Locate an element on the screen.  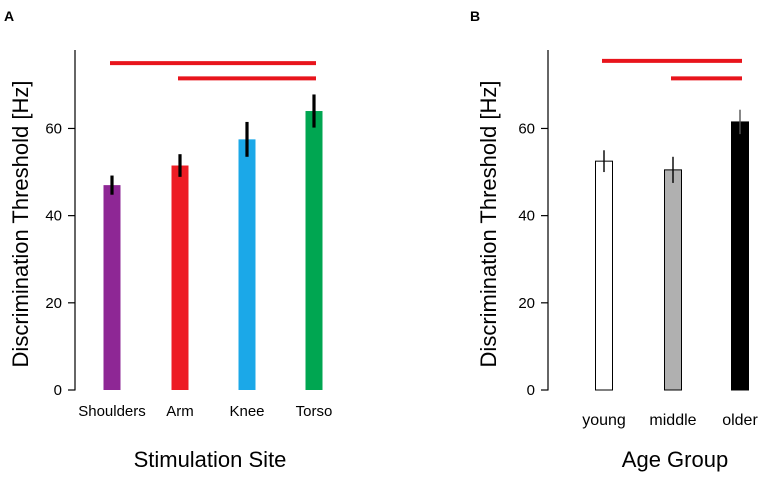
panel-a-y-tick-label: 40 is located at coordinates (53, 216).